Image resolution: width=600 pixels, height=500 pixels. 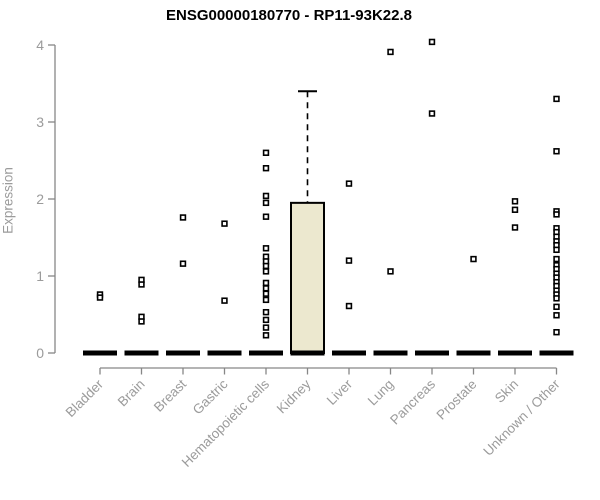 What do you see at coordinates (307, 277) in the screenshot?
I see `box-kidney` at bounding box center [307, 277].